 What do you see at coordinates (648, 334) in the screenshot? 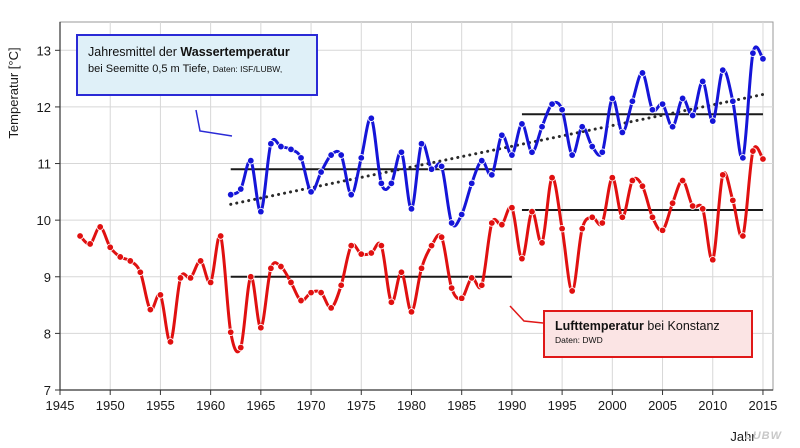
I see `air-temperature-legend: Lufttemperatur bei Konstanz Daten: DWD` at bounding box center [648, 334].